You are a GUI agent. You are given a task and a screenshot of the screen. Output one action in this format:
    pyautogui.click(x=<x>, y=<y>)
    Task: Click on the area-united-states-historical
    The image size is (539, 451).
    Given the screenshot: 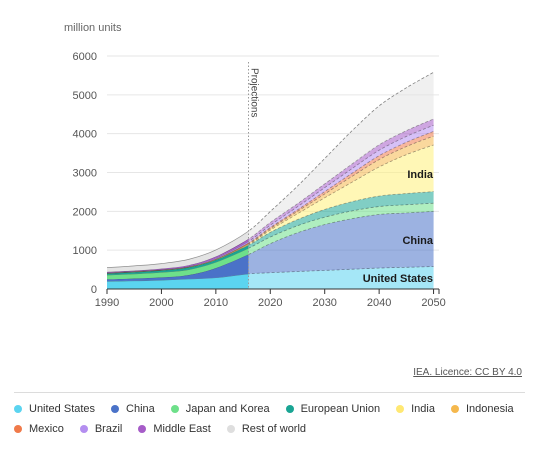 What is the action you would take?
    pyautogui.click(x=270, y=278)
    